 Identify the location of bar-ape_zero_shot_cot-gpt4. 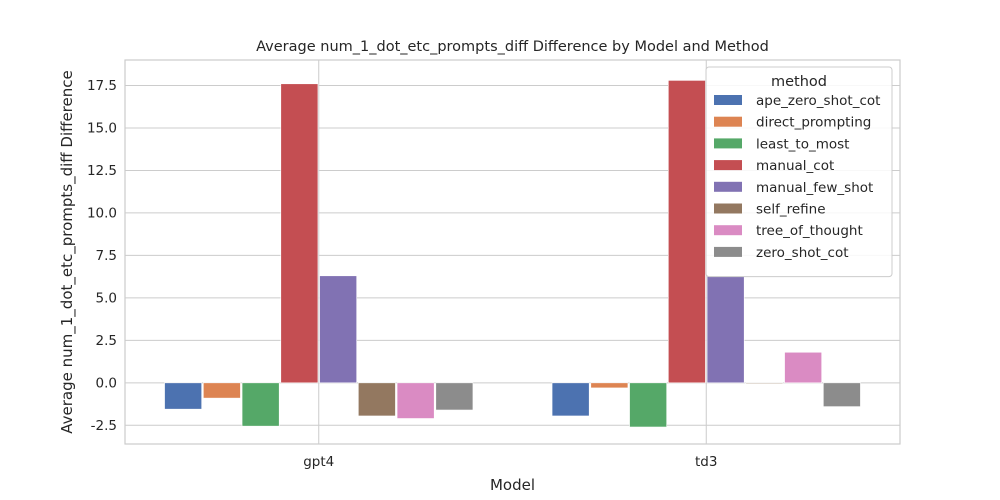
(183, 396).